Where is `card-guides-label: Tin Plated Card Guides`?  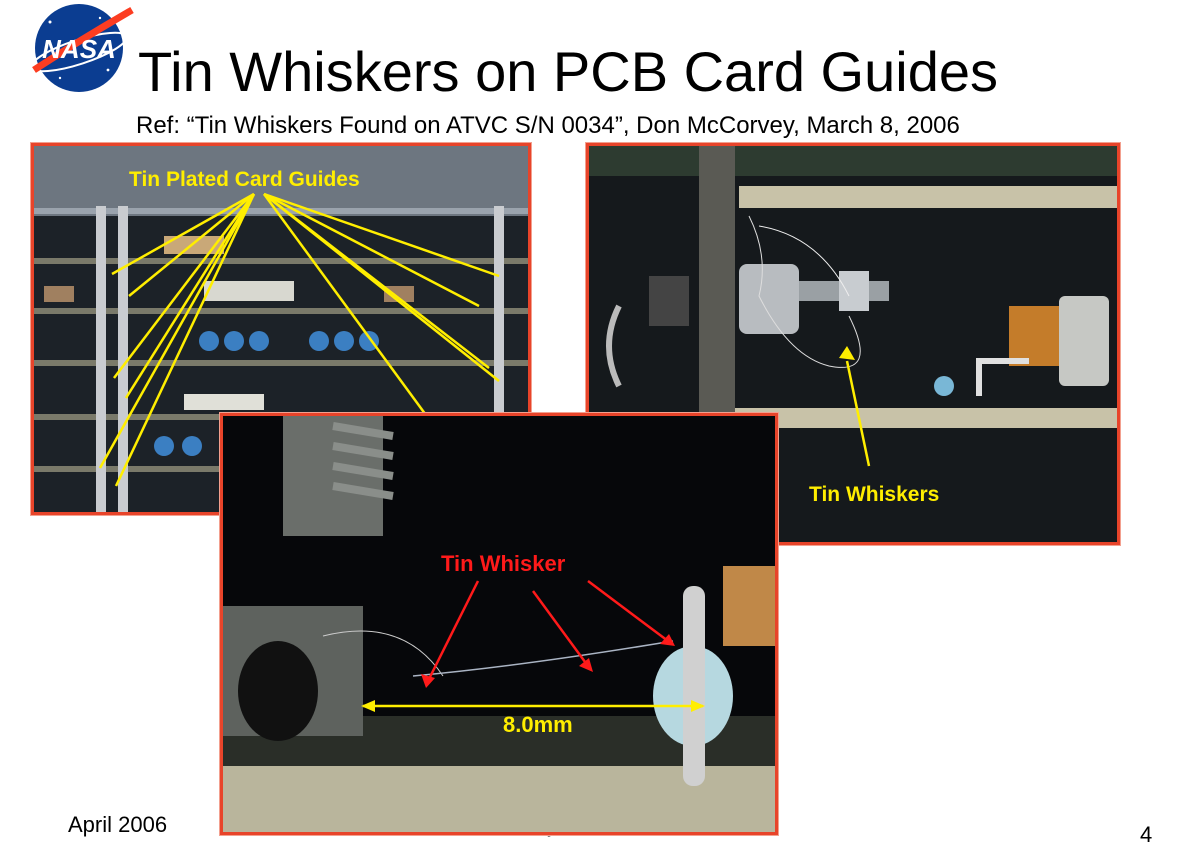 card-guides-label: Tin Plated Card Guides is located at coordinates (244, 179).